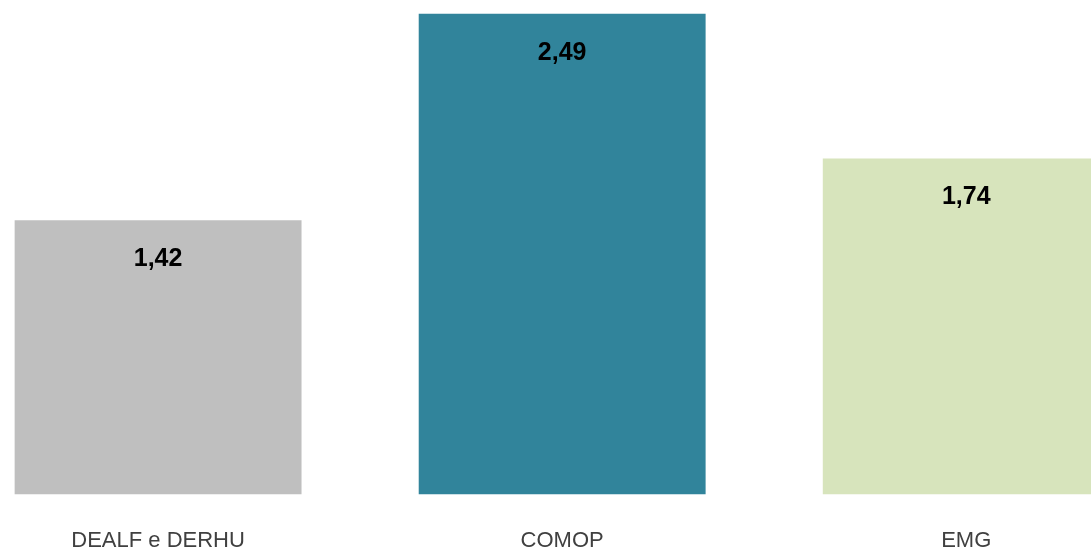  Describe the element at coordinates (562, 50) in the screenshot. I see `data-label: 2,49` at that location.